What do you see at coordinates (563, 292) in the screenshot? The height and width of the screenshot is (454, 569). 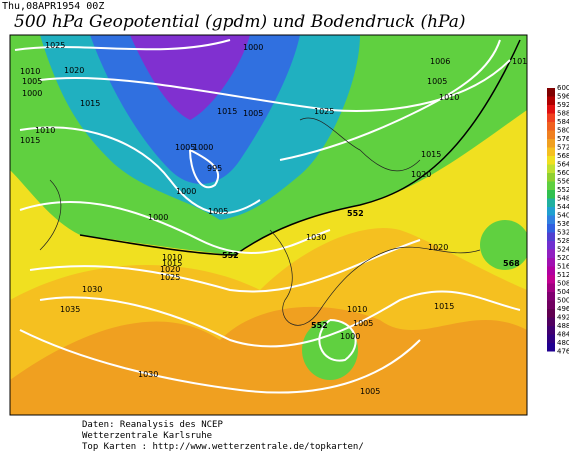 I see `legend-tick-label: 504` at bounding box center [563, 292].